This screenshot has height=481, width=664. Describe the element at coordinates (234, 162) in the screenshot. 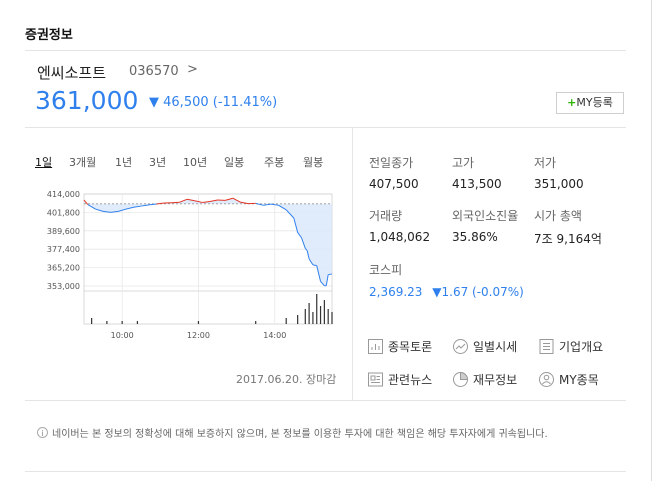

I see `tab-daily-candle: 일봉` at that location.